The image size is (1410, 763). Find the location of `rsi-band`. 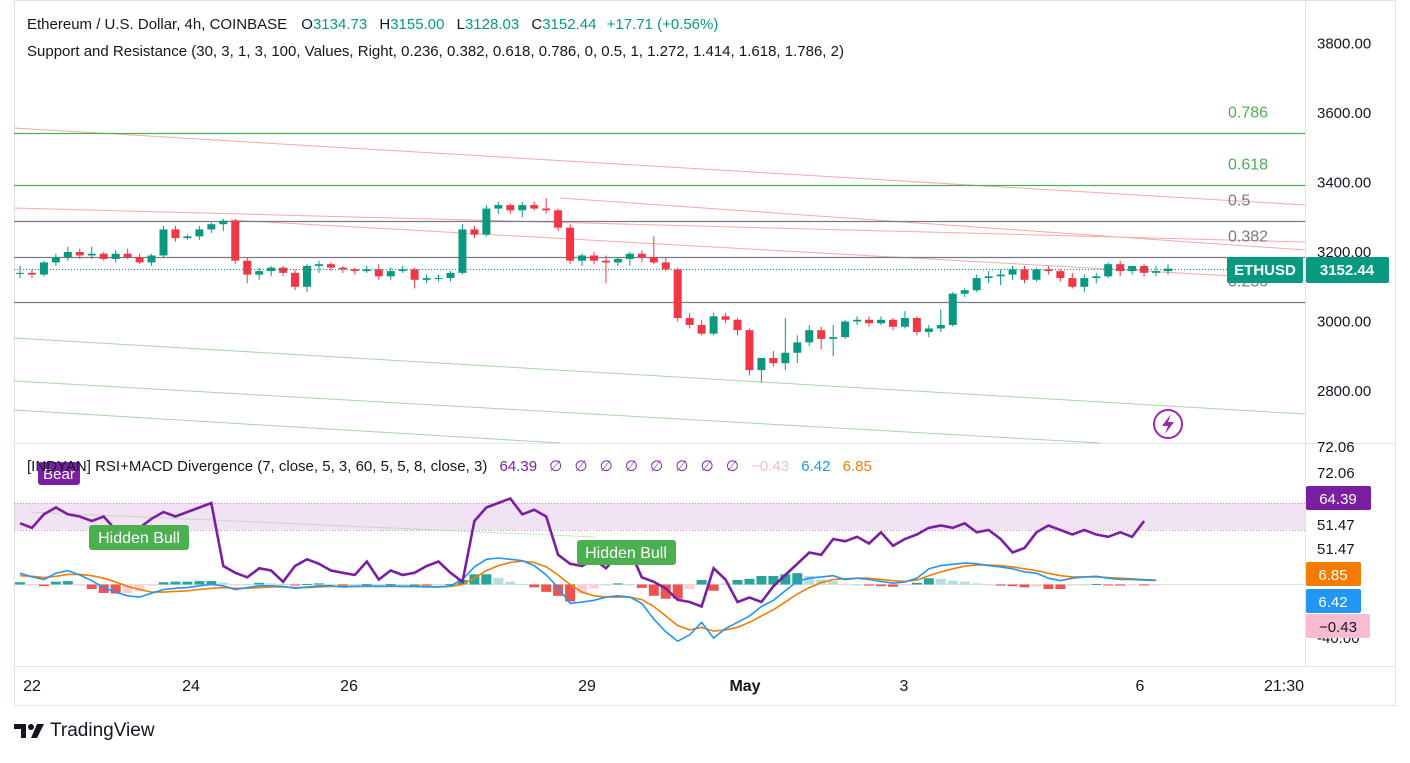

rsi-band is located at coordinates (659, 516).